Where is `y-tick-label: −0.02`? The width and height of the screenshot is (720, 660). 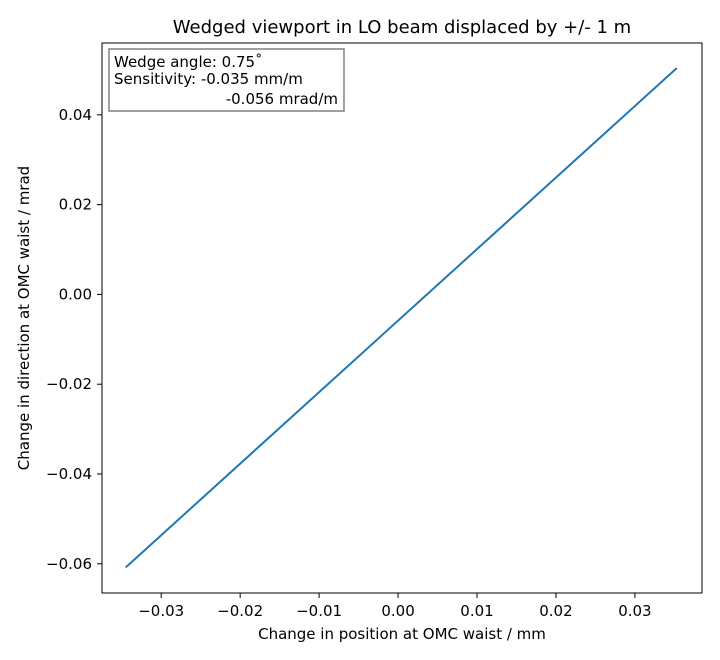 y-tick-label: −0.02 is located at coordinates (69, 384).